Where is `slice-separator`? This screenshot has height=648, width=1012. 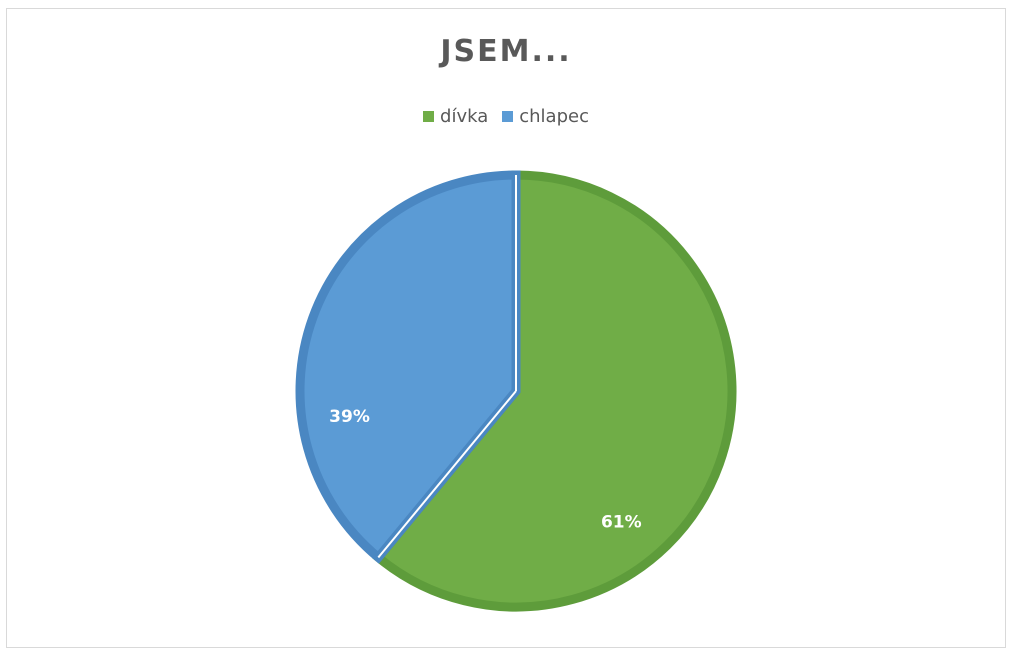
slice-separator is located at coordinates (447, 474).